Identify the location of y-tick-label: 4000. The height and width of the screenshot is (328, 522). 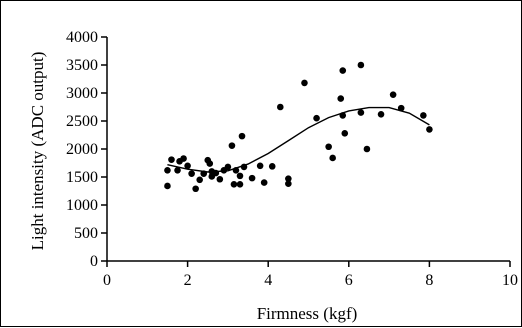
(82, 37).